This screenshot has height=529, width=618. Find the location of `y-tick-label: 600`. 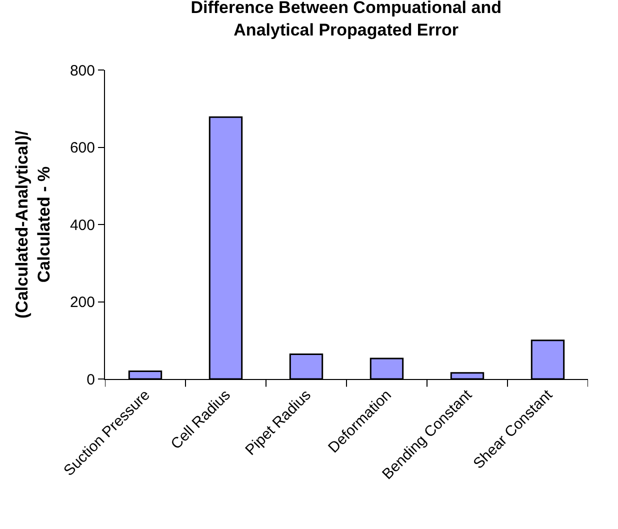

y-tick-label: 600 is located at coordinates (82, 148).